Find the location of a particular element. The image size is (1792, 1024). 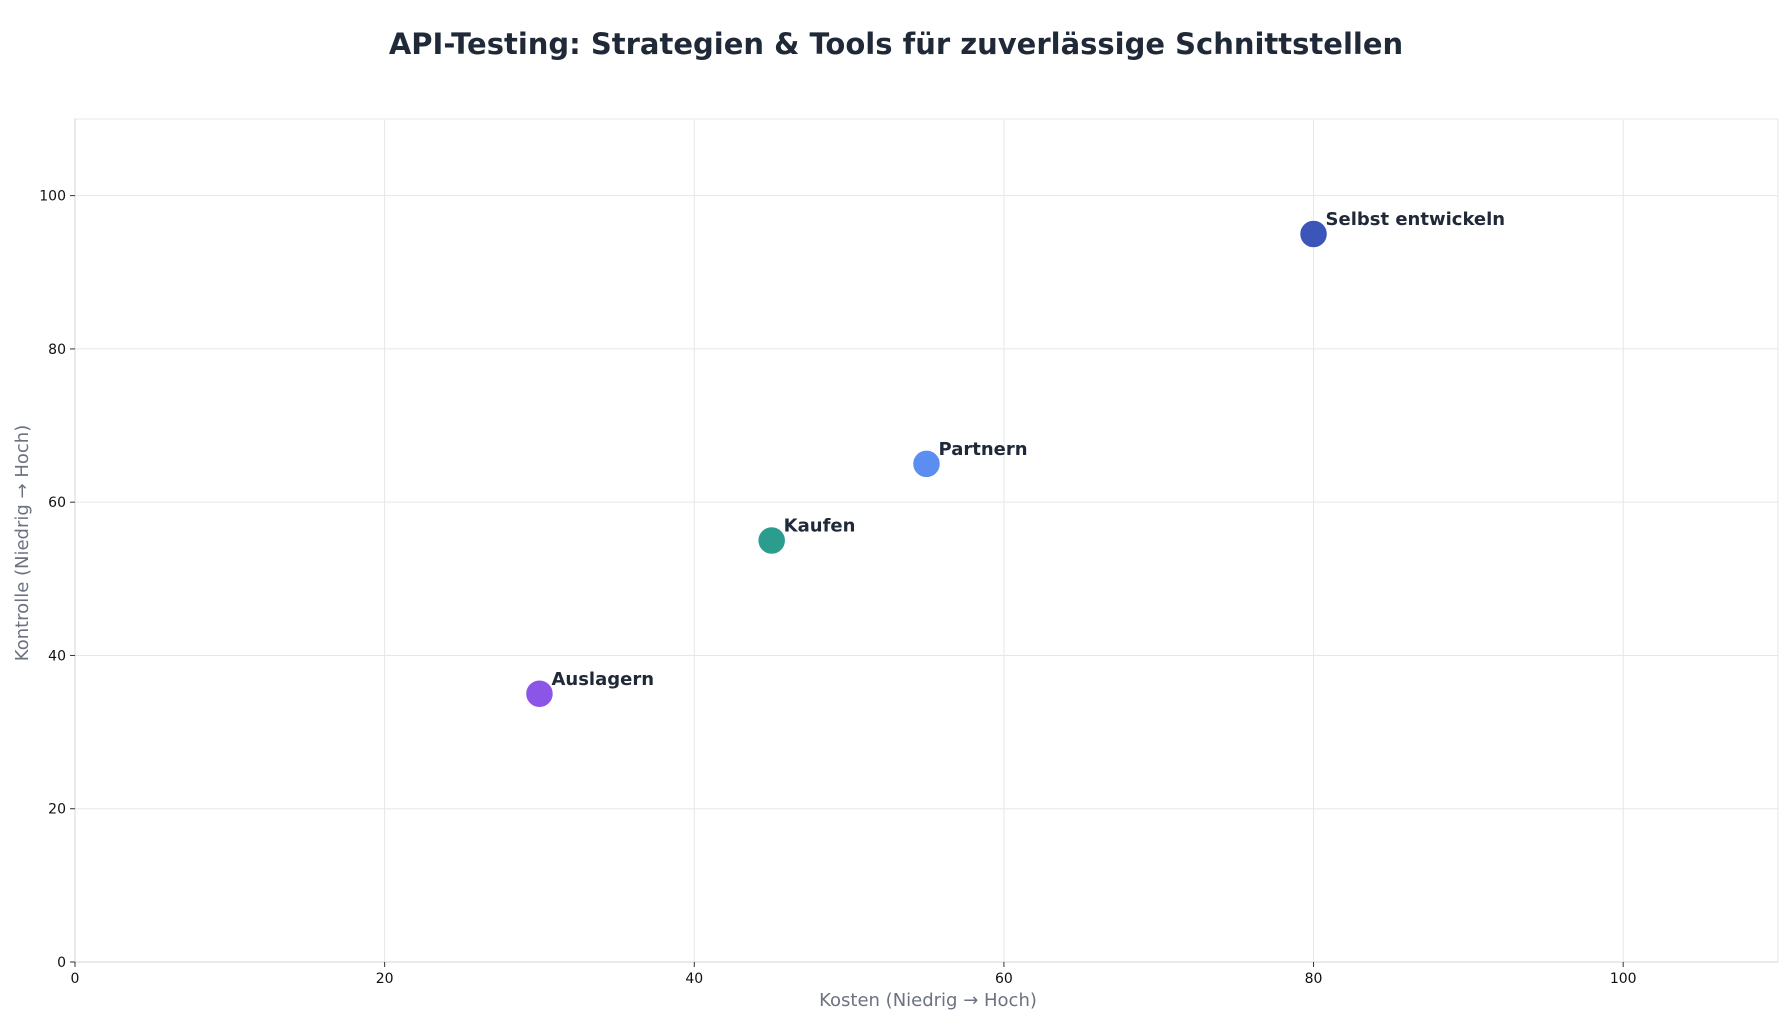

x-axis-label: Kosten (Niedrig → Hoch) is located at coordinates (928, 1000).